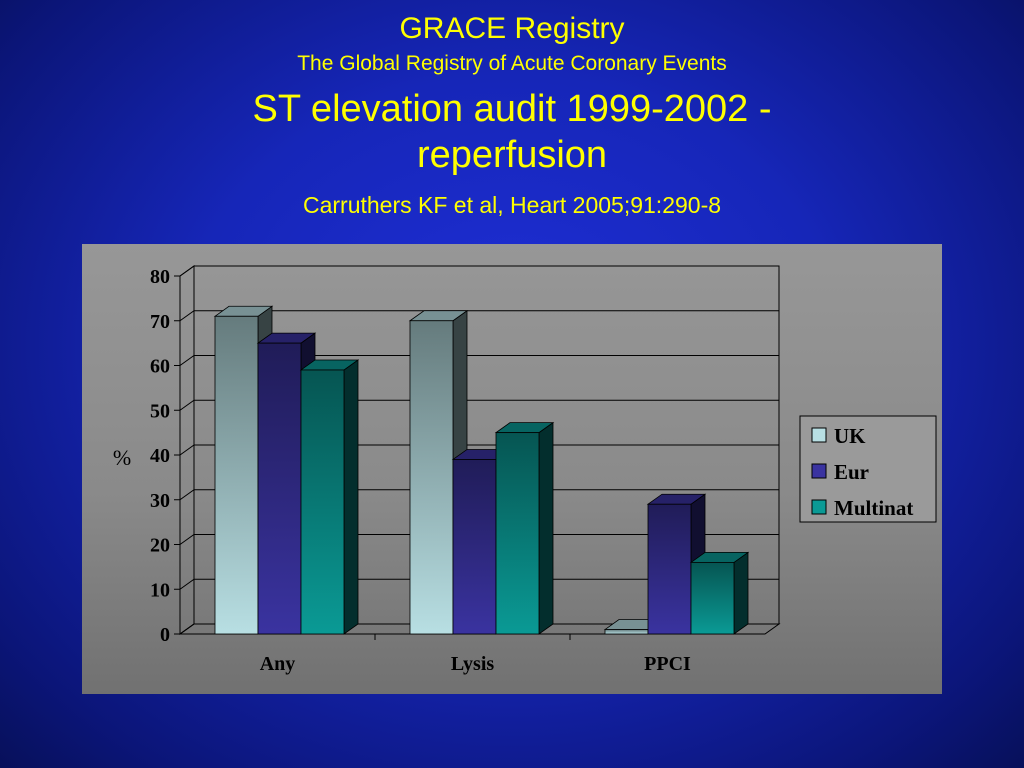  Describe the element at coordinates (160, 501) in the screenshot. I see `y-tick-label: 30` at that location.